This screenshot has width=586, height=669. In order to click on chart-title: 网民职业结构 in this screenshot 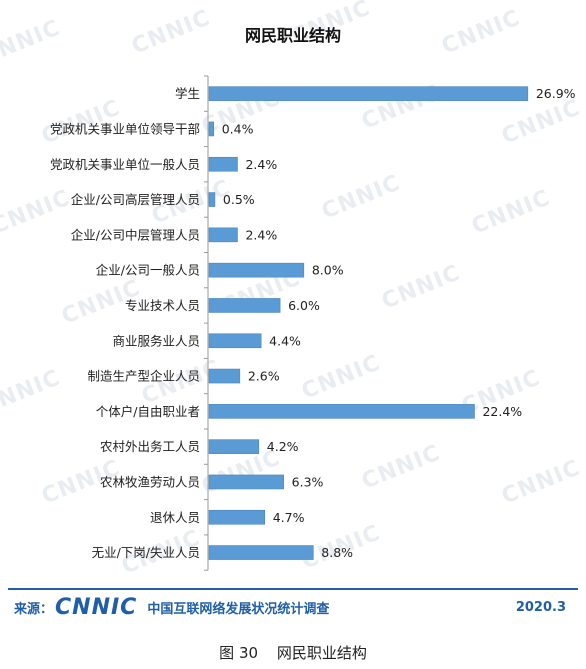, I will do `click(292, 35)`.